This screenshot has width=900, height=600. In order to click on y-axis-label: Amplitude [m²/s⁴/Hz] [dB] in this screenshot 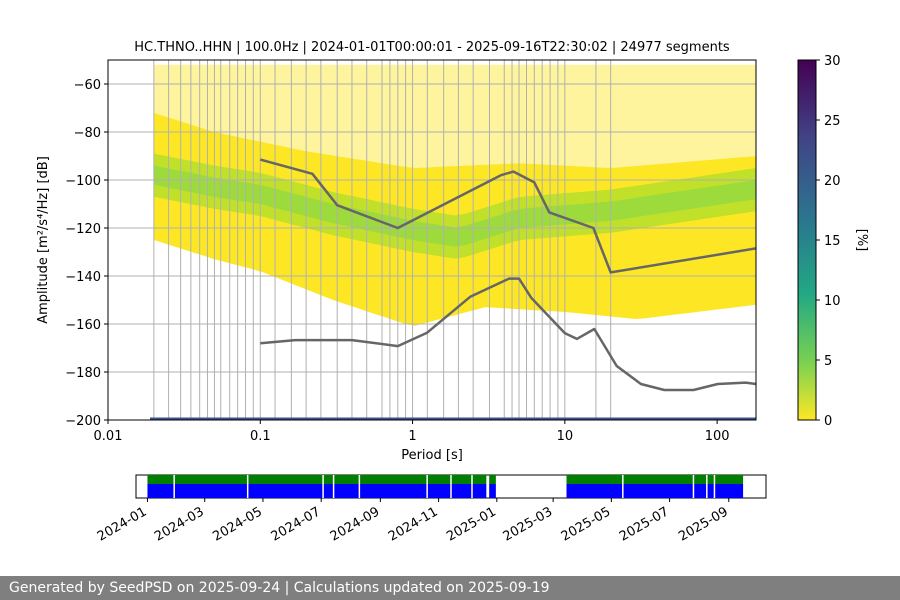, I will do `click(43, 240)`.